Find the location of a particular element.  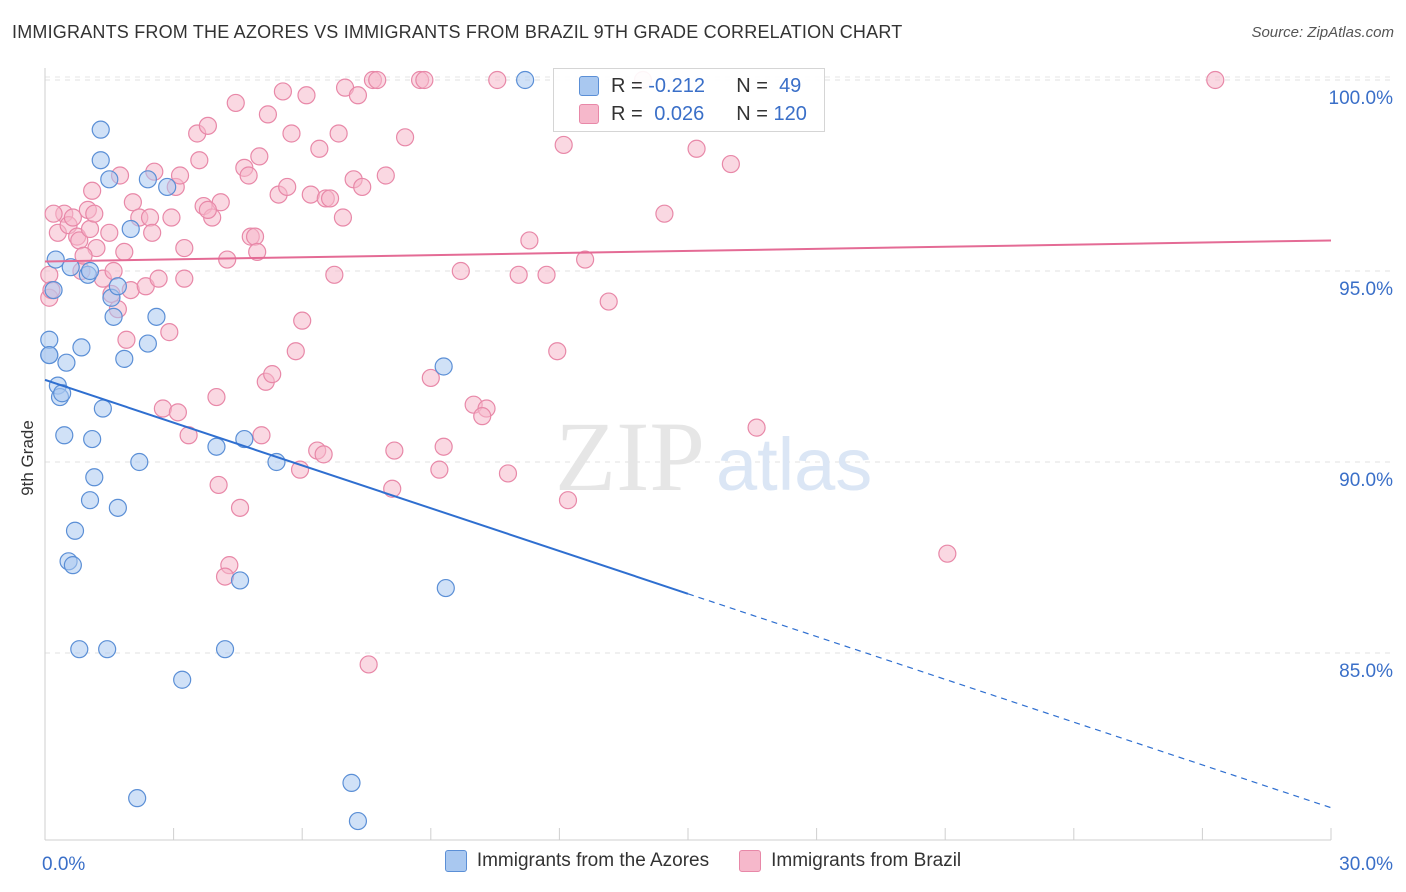

trend-line-azores-extrapolated is located at coordinates (1009, 701).